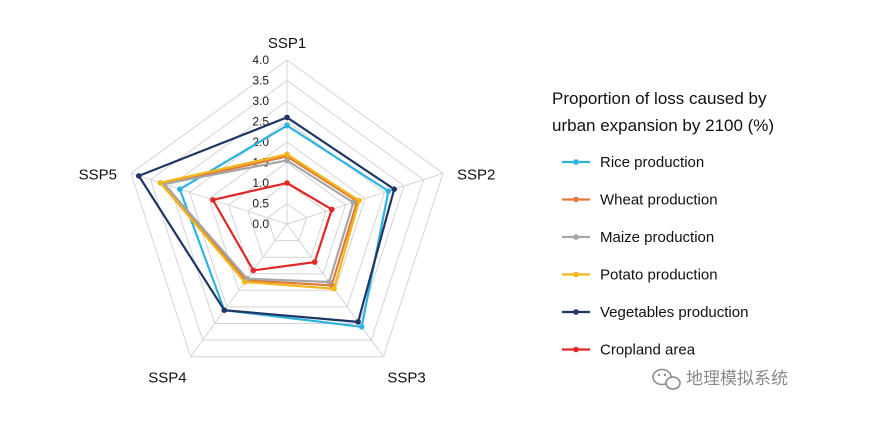  I want to click on data-point-rice-production-ssp2, so click(388, 191).